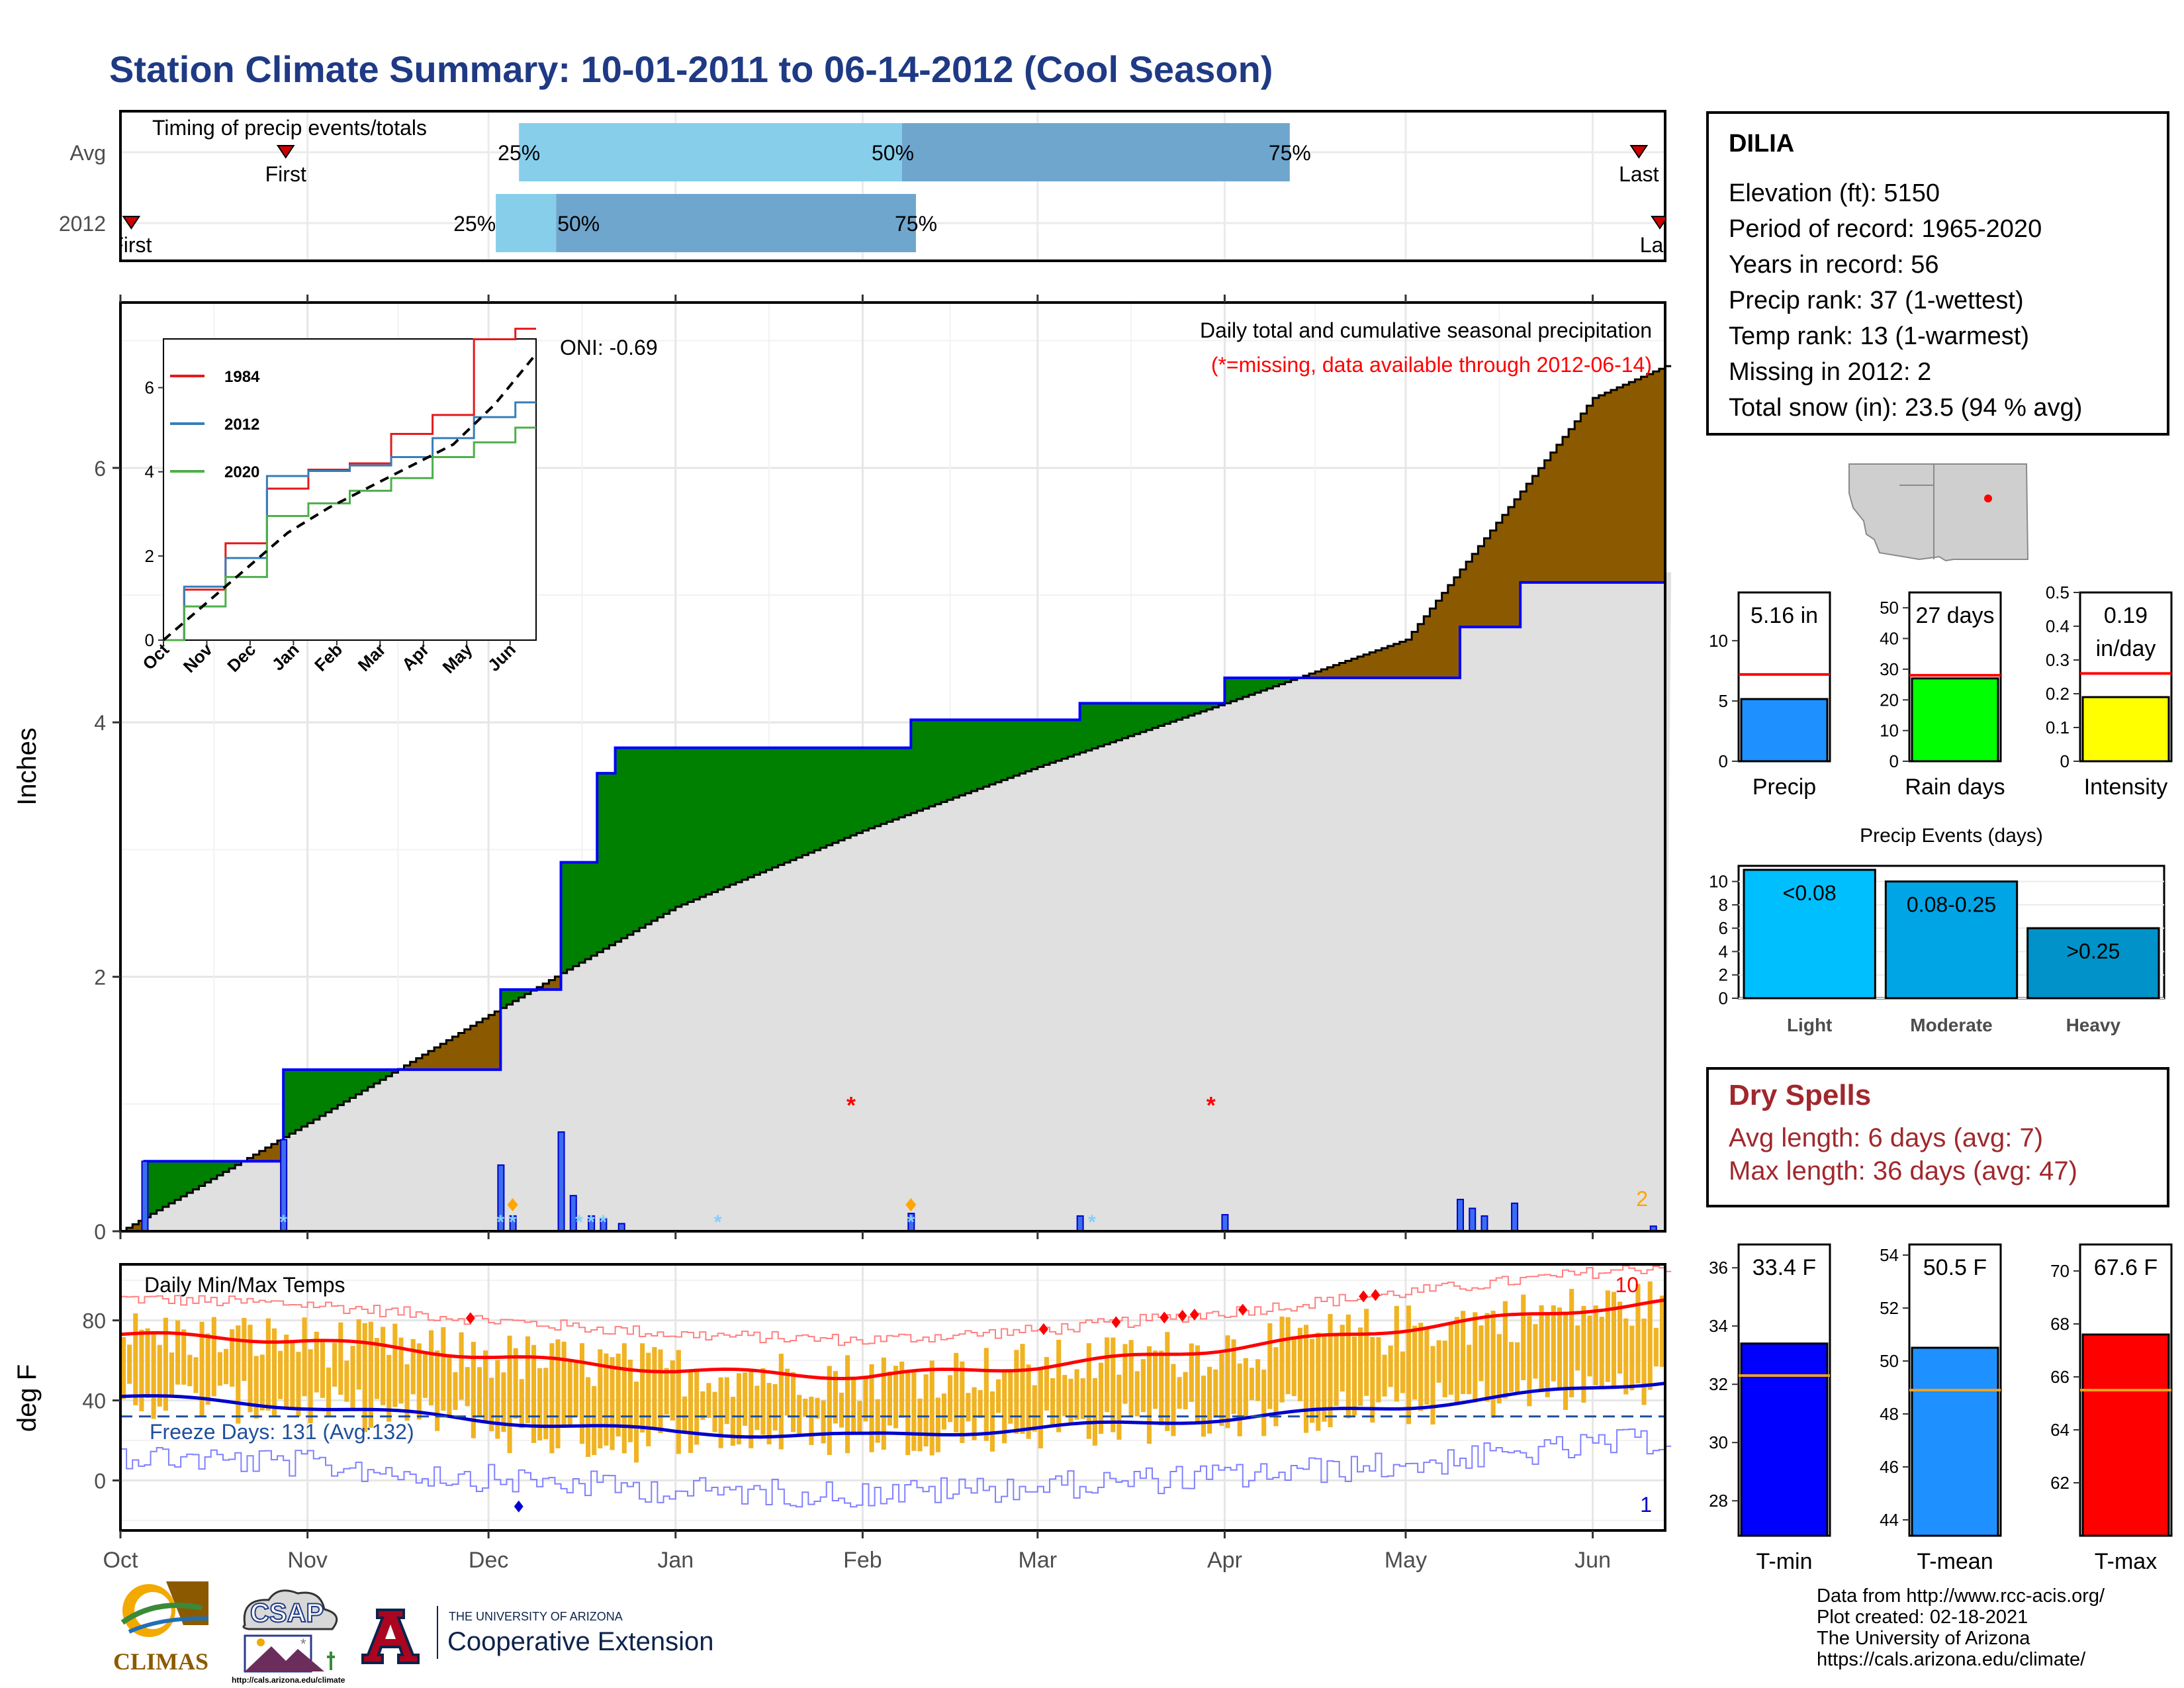 This screenshot has width=2184, height=1688. What do you see at coordinates (1955, 787) in the screenshot?
I see `mini-category-label: Rain days` at bounding box center [1955, 787].